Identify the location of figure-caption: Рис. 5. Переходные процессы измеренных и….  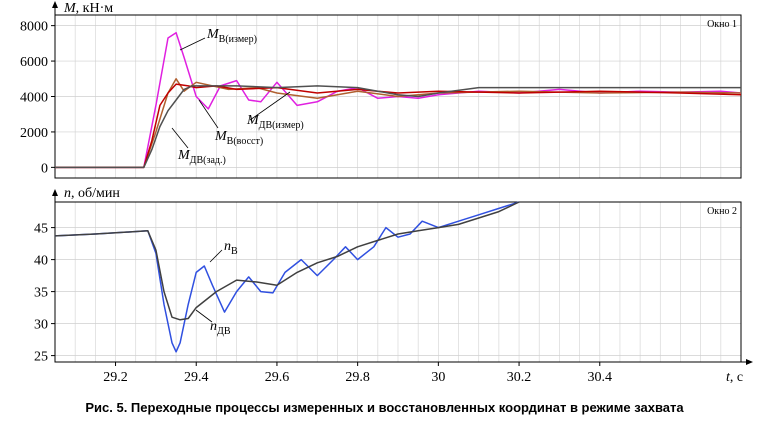
(384, 407).